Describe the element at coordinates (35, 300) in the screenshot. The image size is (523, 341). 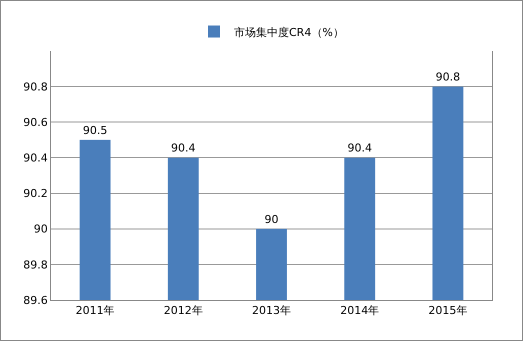
I see `y-tick-label: 89.6` at that location.